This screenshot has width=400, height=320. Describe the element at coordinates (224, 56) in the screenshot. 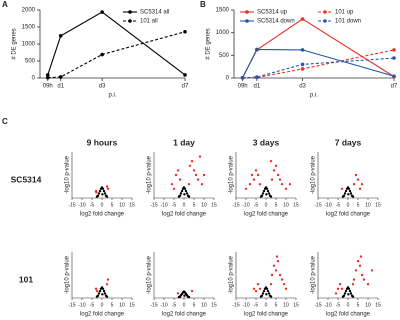

I see `y-tick-label: 500` at that location.